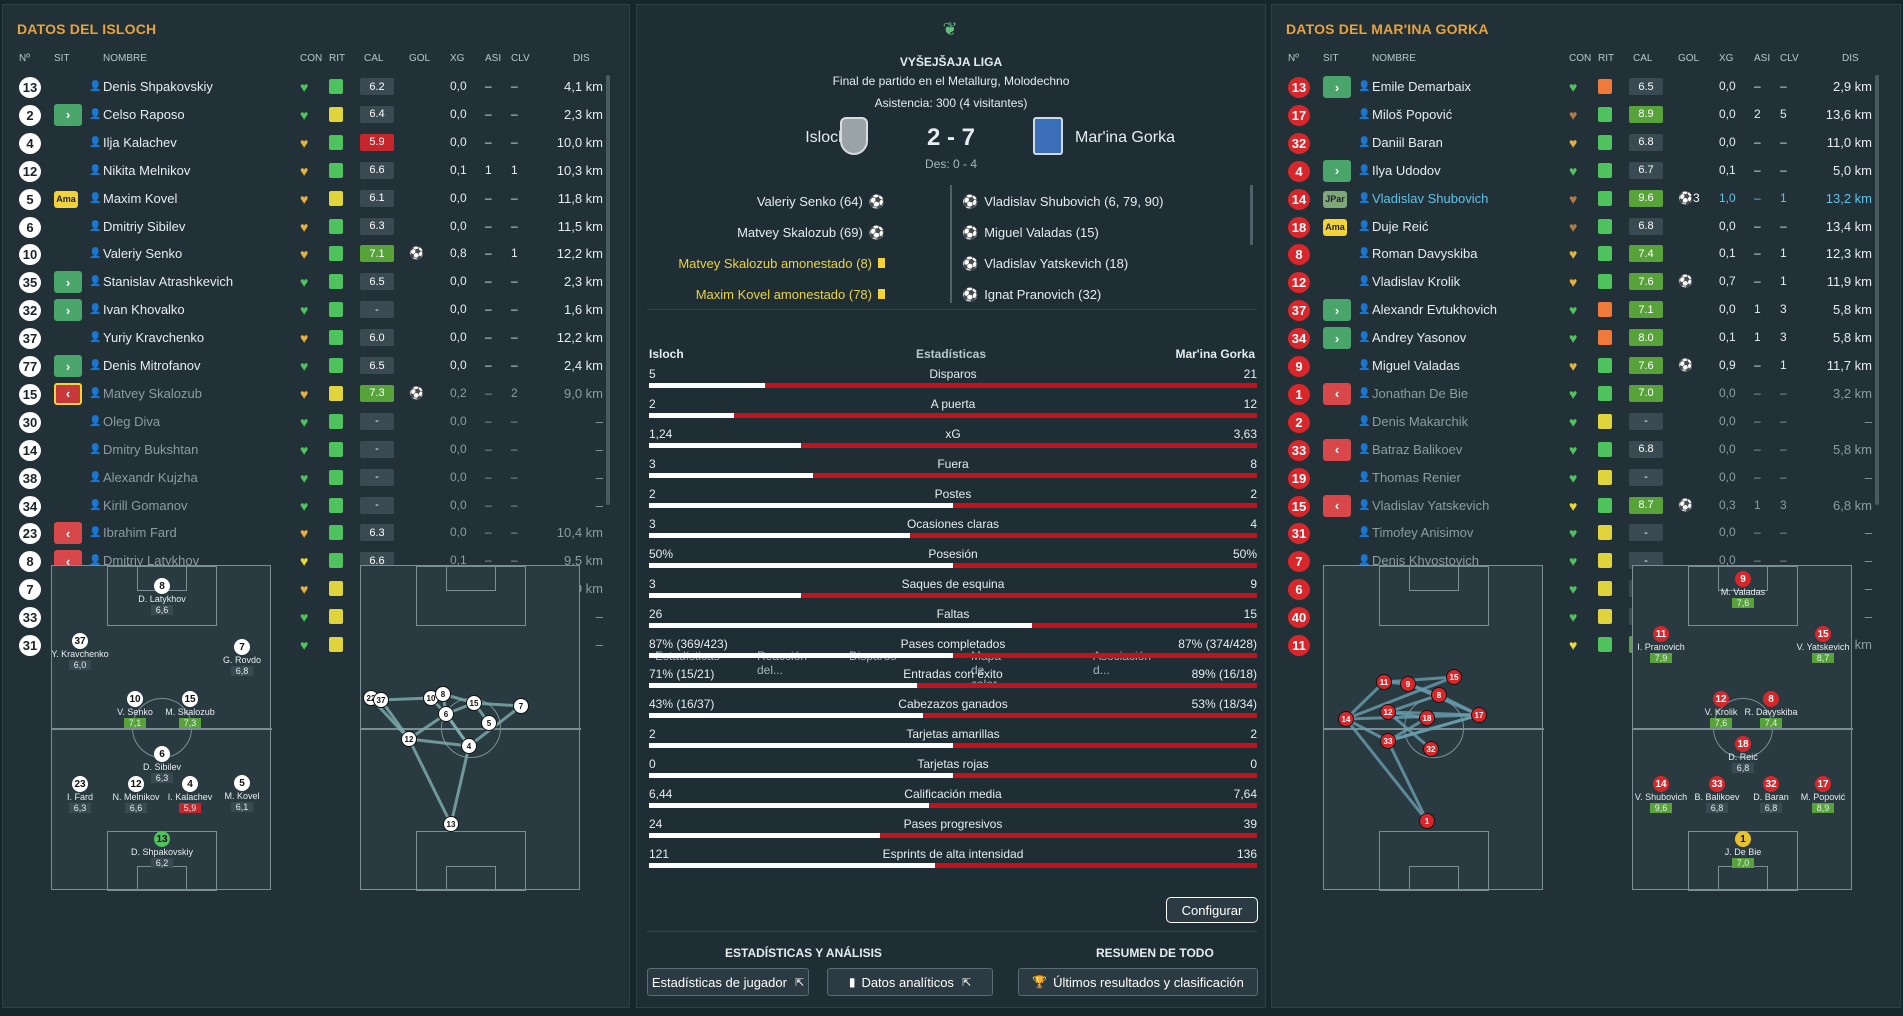  What do you see at coordinates (1586, 143) in the screenshot?
I see `table-row: 32 👤 Daniil Baran ♥ 6.8 0,0 – – 11,0 km` at bounding box center [1586, 143].